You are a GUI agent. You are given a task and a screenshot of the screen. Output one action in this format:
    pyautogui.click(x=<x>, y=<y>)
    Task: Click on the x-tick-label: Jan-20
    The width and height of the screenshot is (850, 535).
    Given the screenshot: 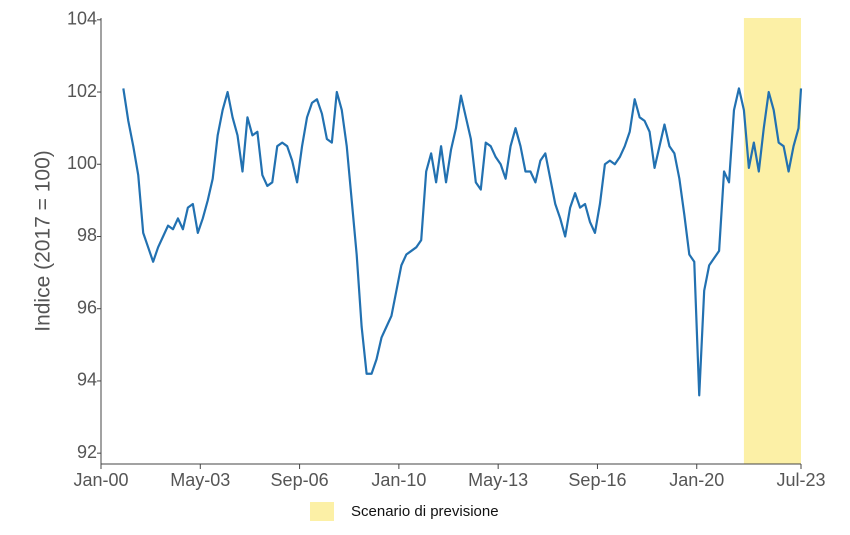 What is the action you would take?
    pyautogui.click(x=696, y=480)
    